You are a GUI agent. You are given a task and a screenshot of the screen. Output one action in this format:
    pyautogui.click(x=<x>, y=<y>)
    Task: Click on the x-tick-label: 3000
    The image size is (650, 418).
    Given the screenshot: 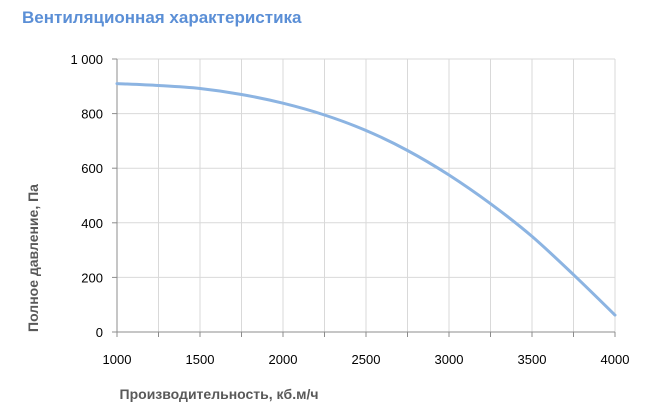 What is the action you would take?
    pyautogui.click(x=449, y=359)
    